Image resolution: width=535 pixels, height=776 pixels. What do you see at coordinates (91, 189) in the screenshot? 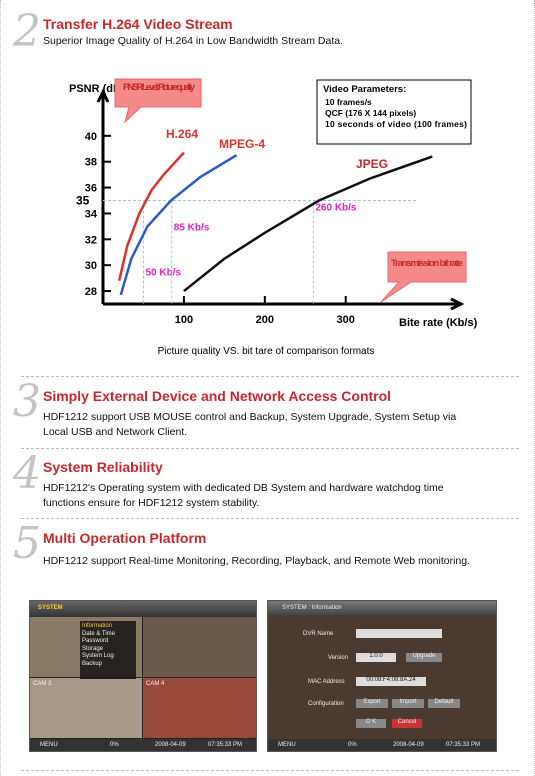
I see `y-tick-label: 36` at bounding box center [91, 189].